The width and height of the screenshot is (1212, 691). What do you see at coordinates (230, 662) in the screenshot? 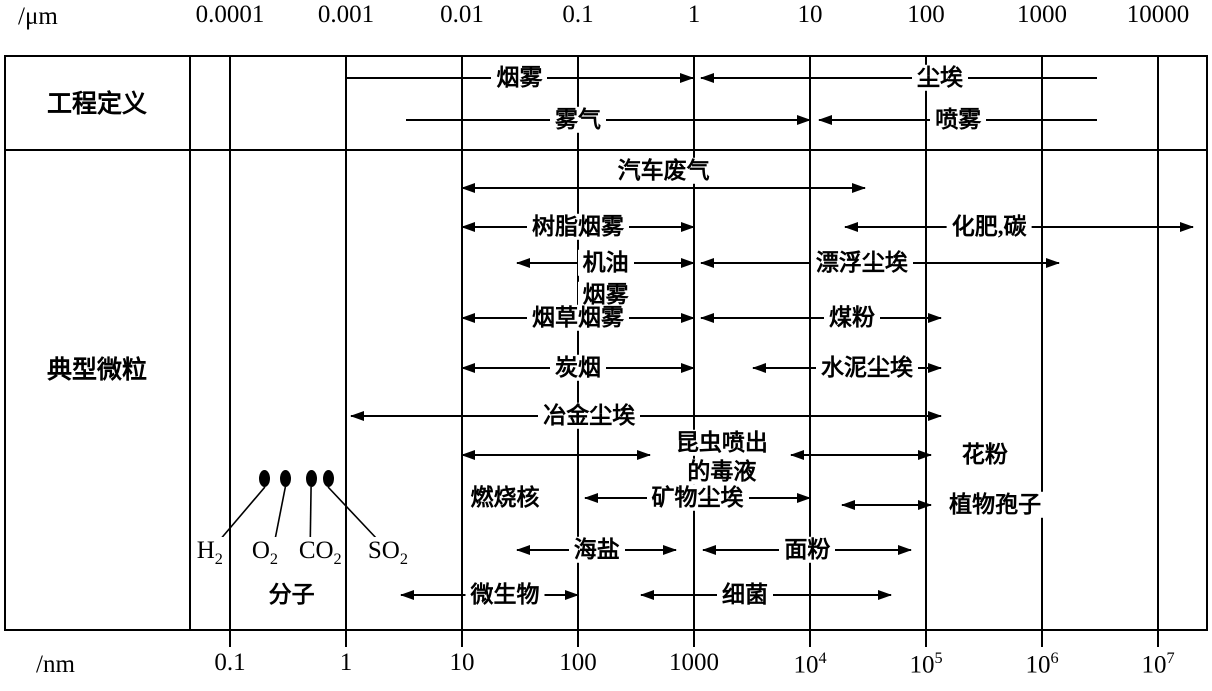
I see `bottom-axis-tick: 0.1` at bounding box center [230, 662].